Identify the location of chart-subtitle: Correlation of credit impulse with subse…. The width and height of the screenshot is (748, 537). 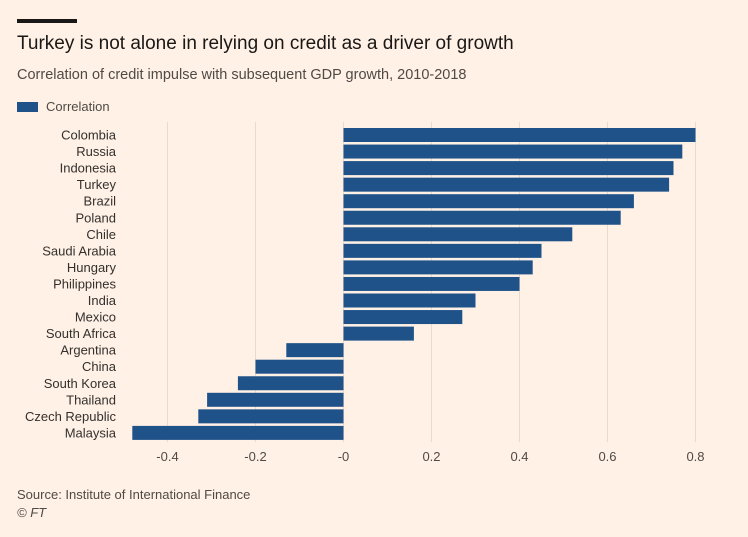
(242, 75).